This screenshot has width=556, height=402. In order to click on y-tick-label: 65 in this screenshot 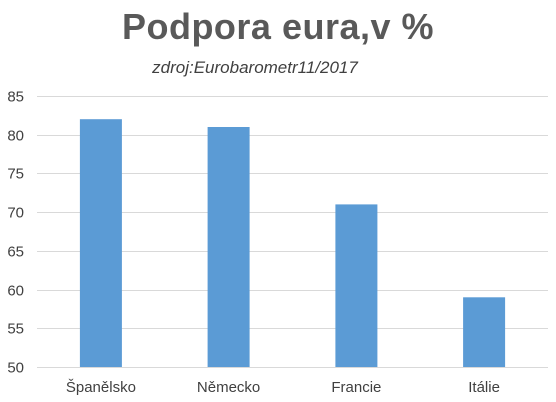, I will do `click(15, 252)`.